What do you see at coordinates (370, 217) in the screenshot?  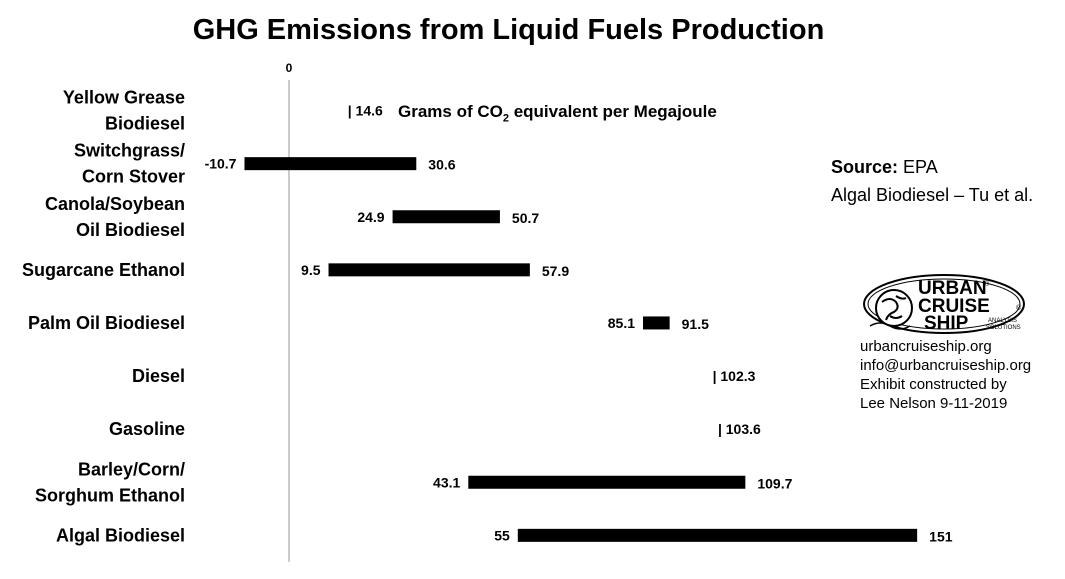 I see `range-low-label: 24.9` at bounding box center [370, 217].